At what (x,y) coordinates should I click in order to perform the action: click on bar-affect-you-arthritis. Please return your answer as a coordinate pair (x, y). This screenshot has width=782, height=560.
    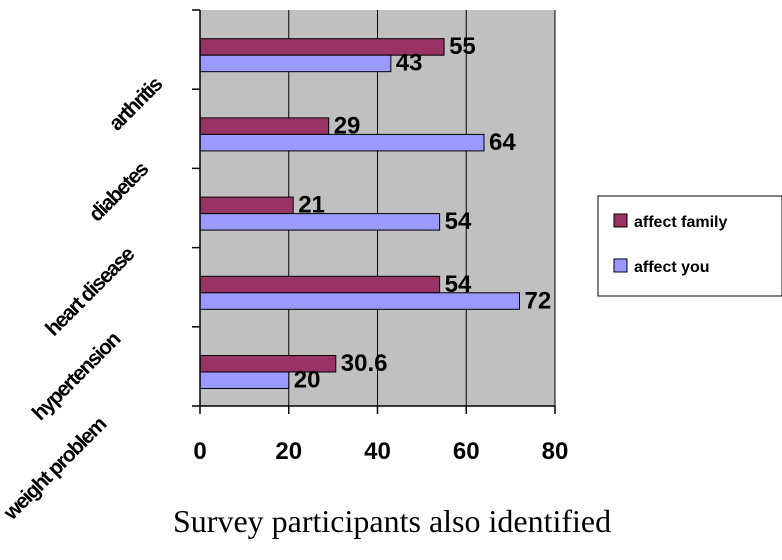
    Looking at the image, I should click on (295, 63).